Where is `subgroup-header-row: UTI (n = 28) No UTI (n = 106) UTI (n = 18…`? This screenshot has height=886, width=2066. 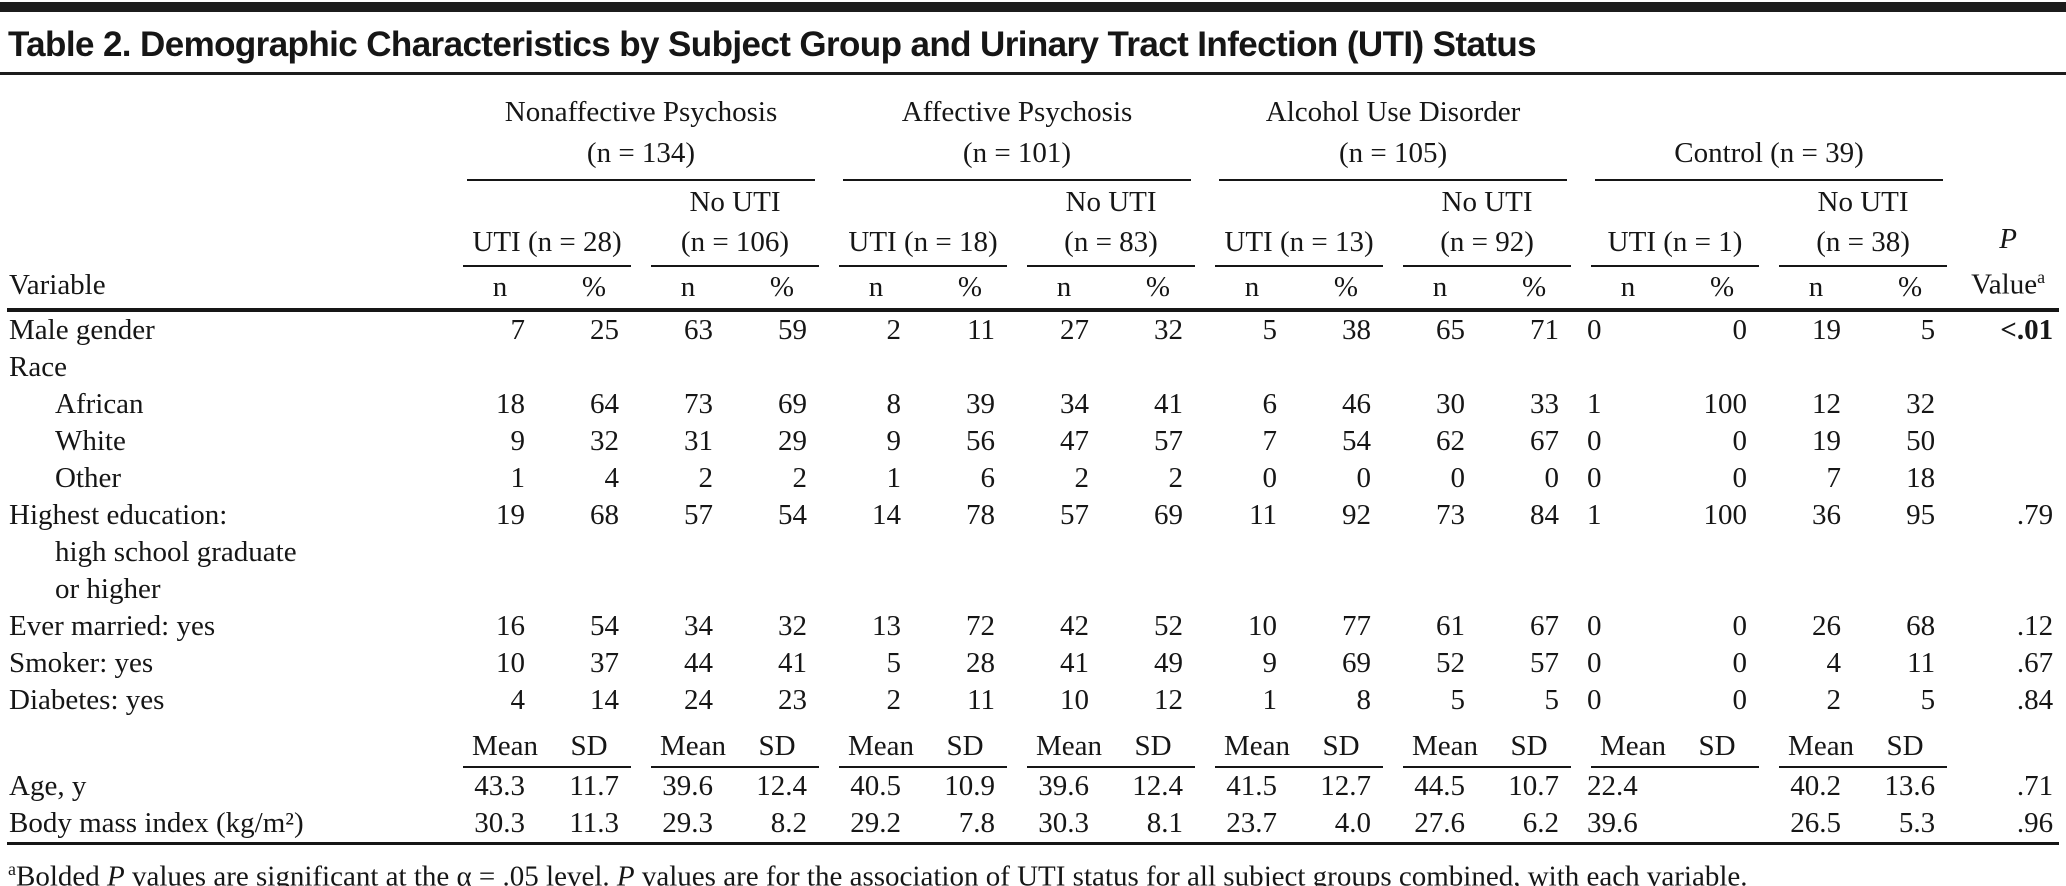
subgroup-header-row: UTI (n = 28) No UTI (n = 106) UTI (n = 18… is located at coordinates (1033, 224).